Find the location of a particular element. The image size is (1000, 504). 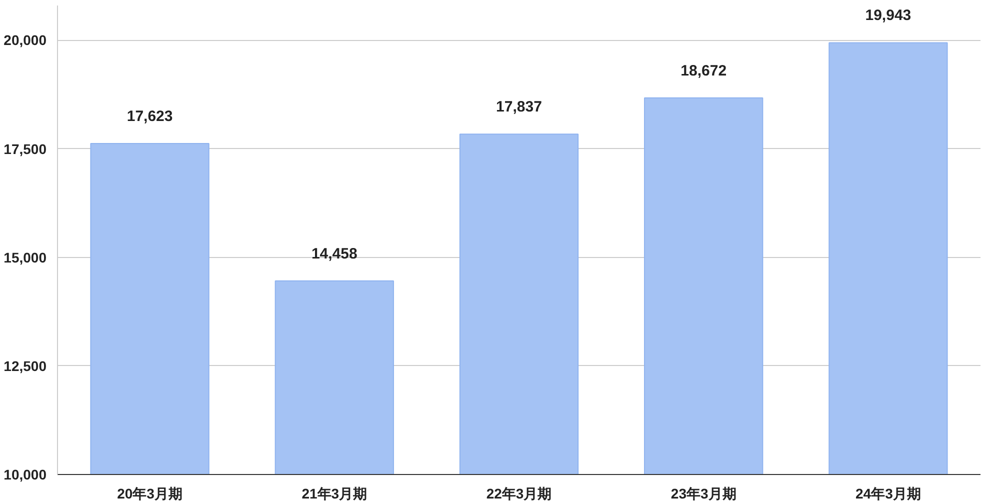

data-label: 17,837 is located at coordinates (519, 107).